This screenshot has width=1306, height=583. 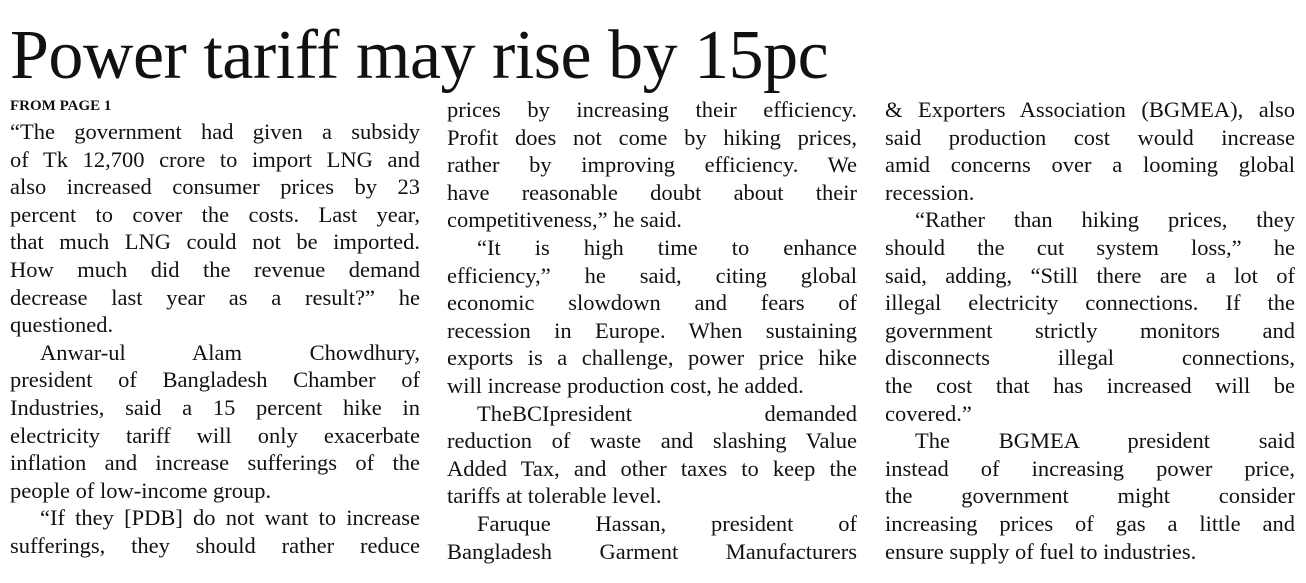 I want to click on text-line: covered.”, so click(x=928, y=413).